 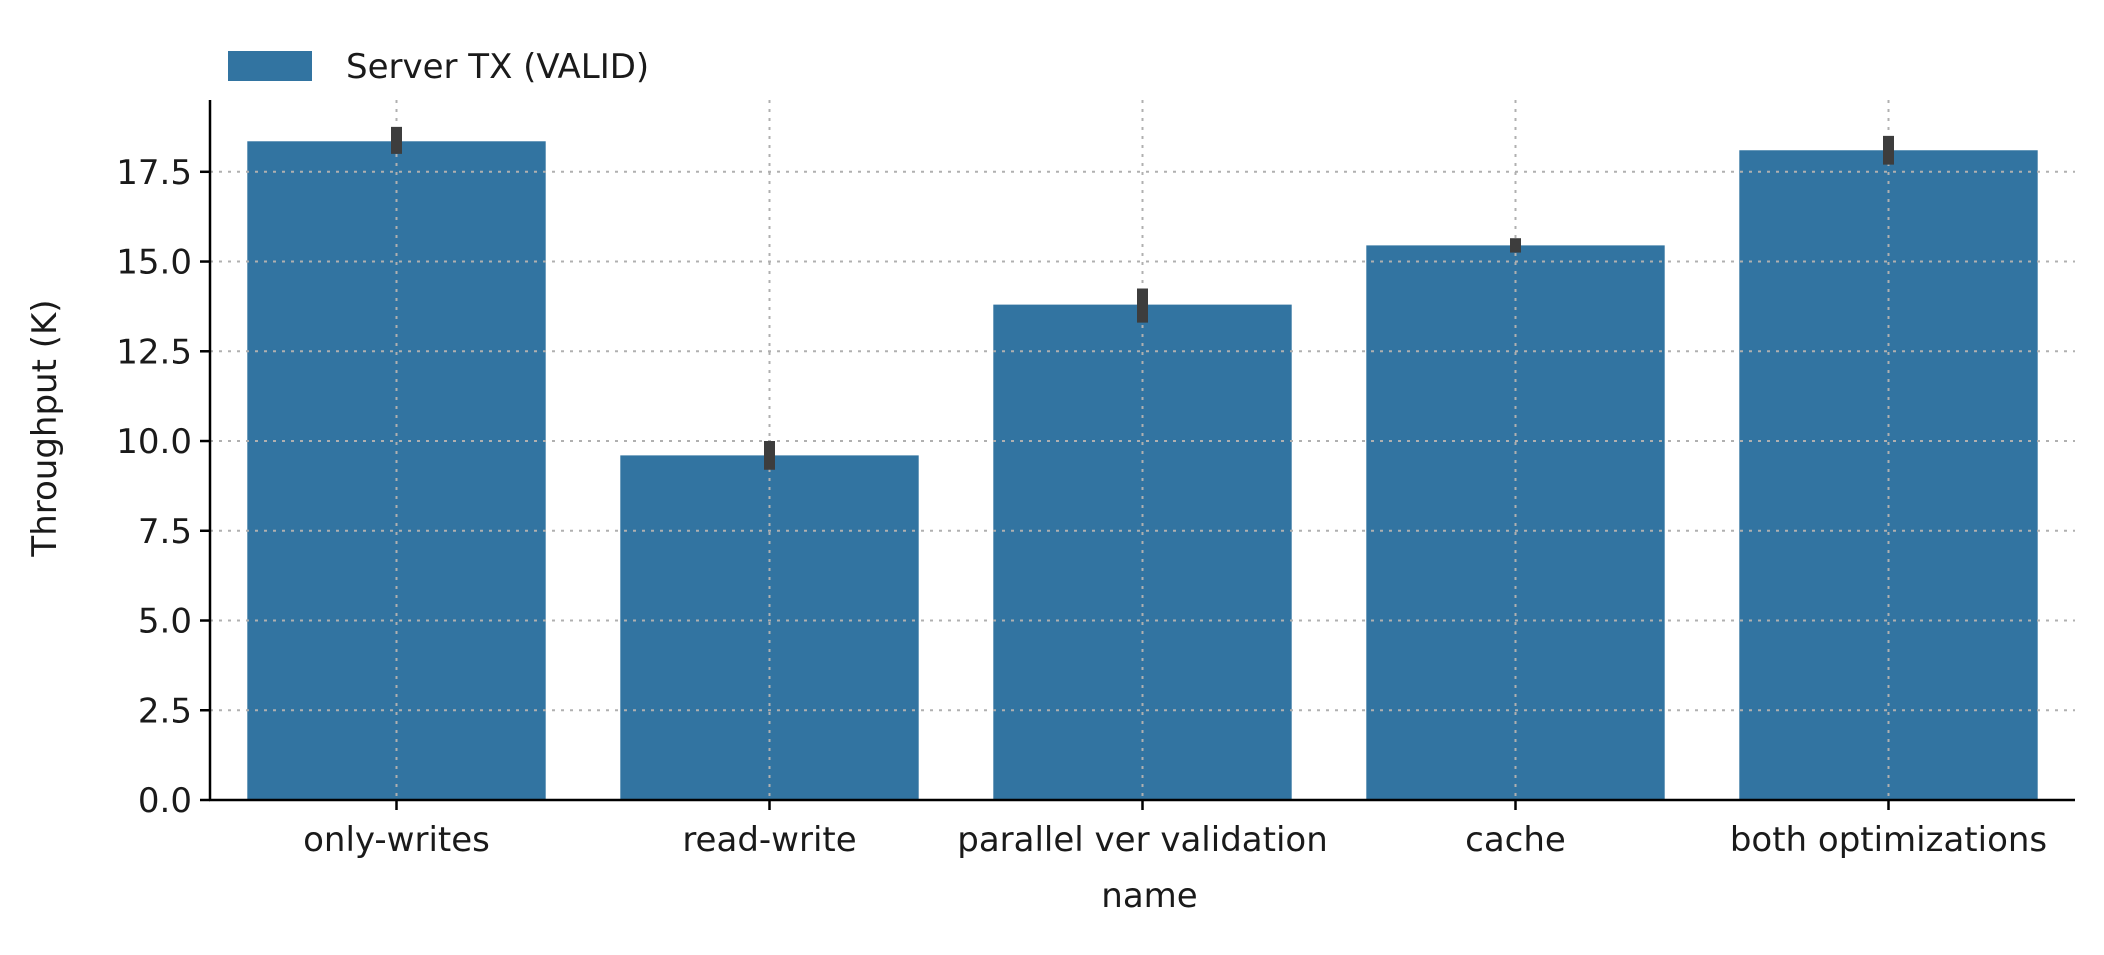 What do you see at coordinates (1149, 896) in the screenshot?
I see `x-axis-label: name` at bounding box center [1149, 896].